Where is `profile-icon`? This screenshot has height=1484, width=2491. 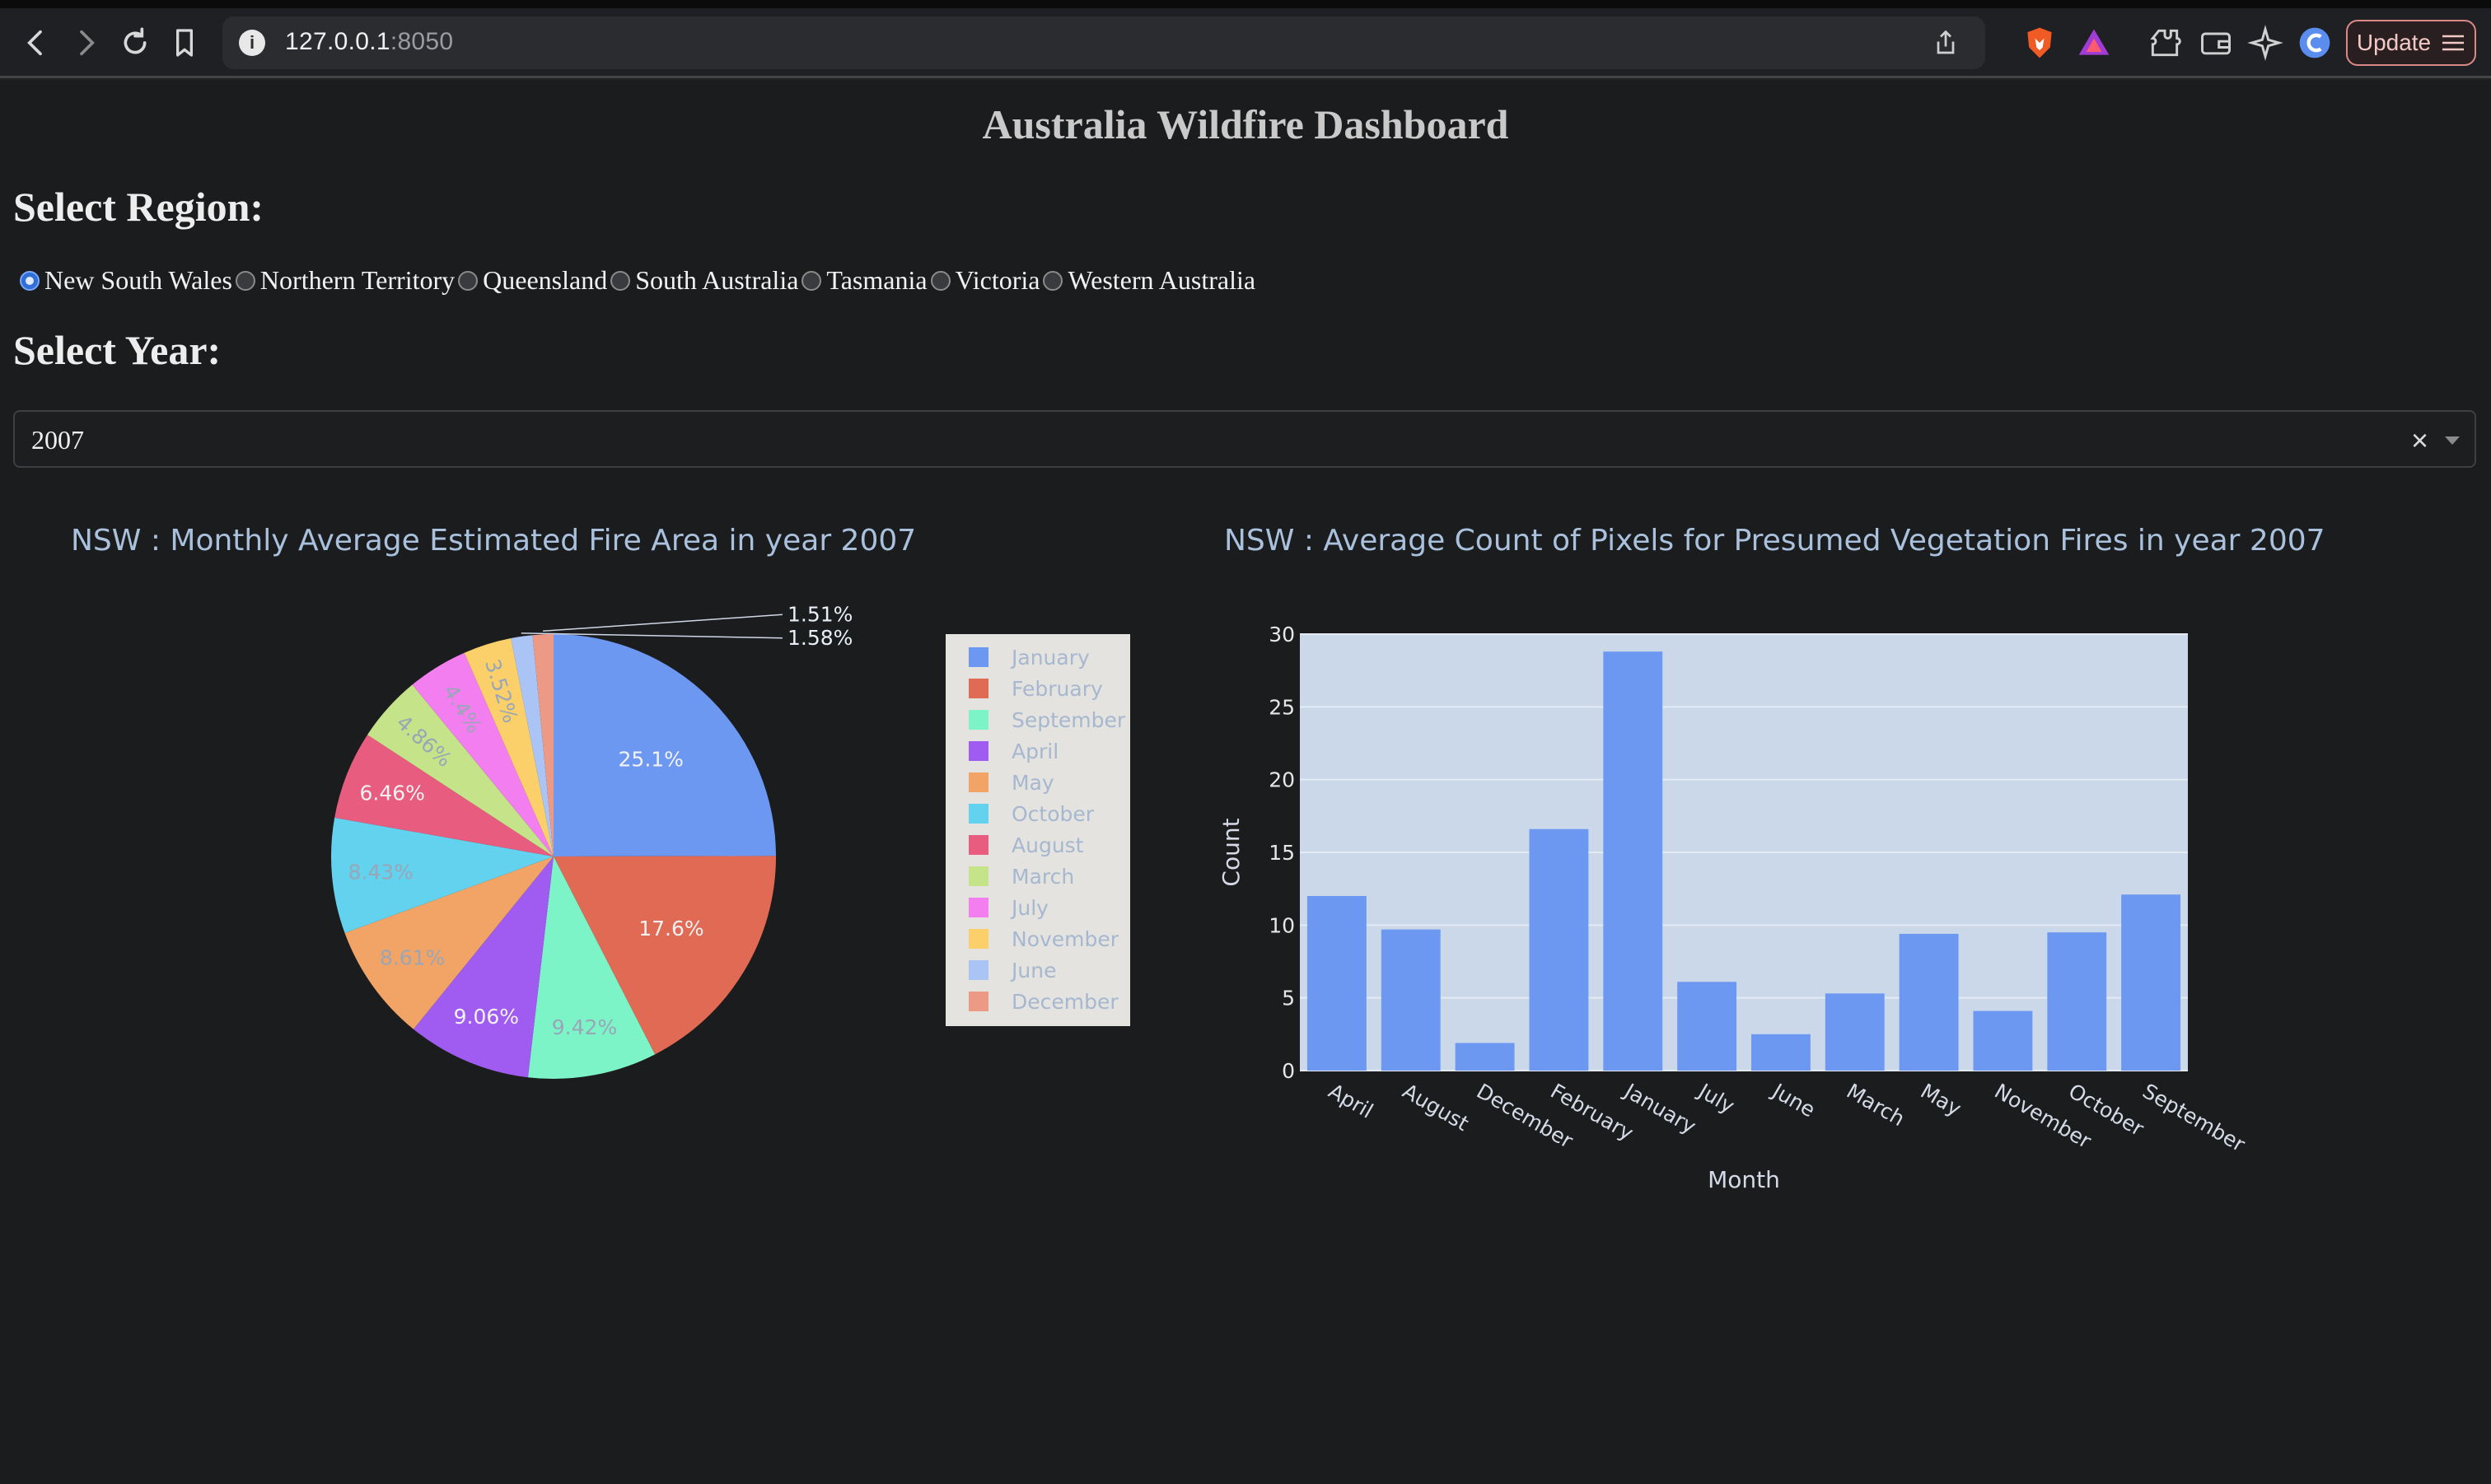
profile-icon is located at coordinates (2315, 43).